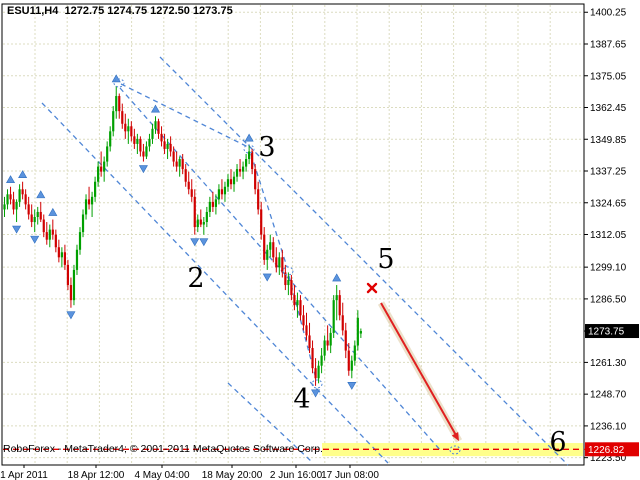 The width and height of the screenshot is (640, 480). Describe the element at coordinates (608, 172) in the screenshot. I see `y-tick-label: 1337.25` at that location.